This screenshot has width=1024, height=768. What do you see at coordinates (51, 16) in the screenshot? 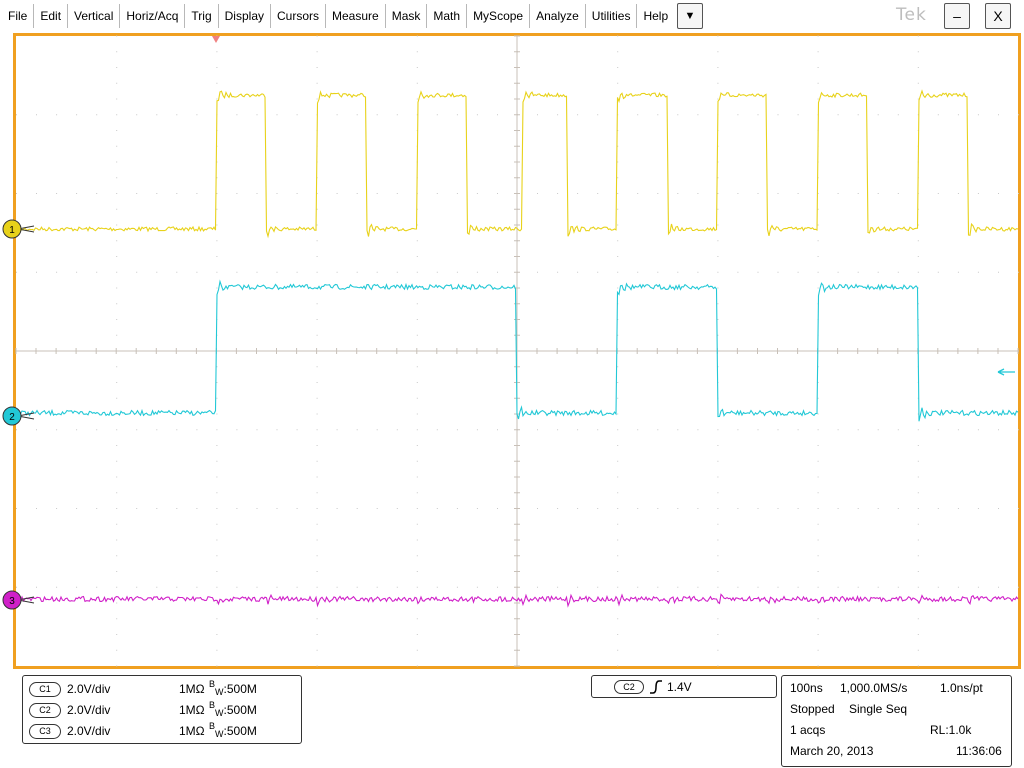
I see `menu-edit: Edit` at bounding box center [51, 16].